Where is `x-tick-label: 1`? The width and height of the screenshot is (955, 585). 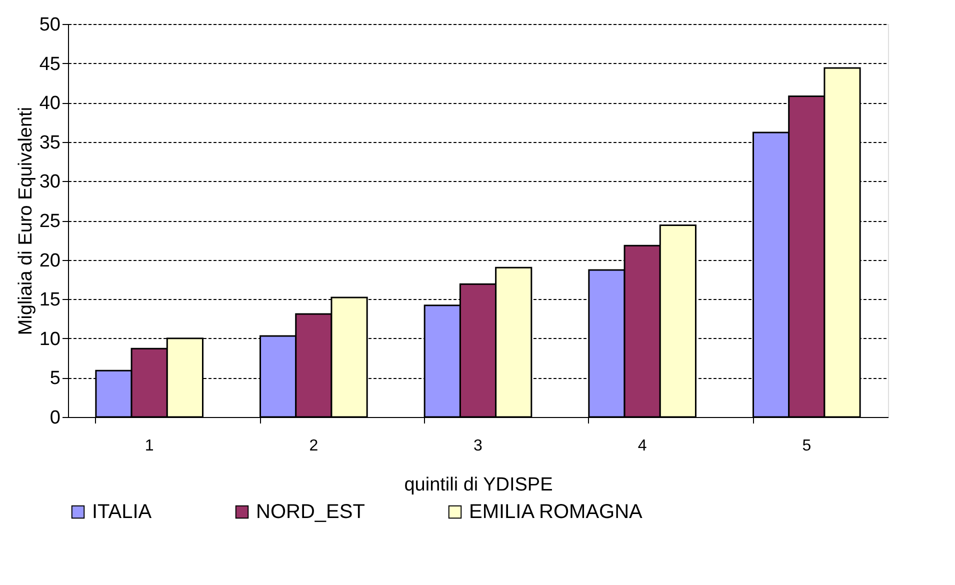 x-tick-label: 1 is located at coordinates (149, 446).